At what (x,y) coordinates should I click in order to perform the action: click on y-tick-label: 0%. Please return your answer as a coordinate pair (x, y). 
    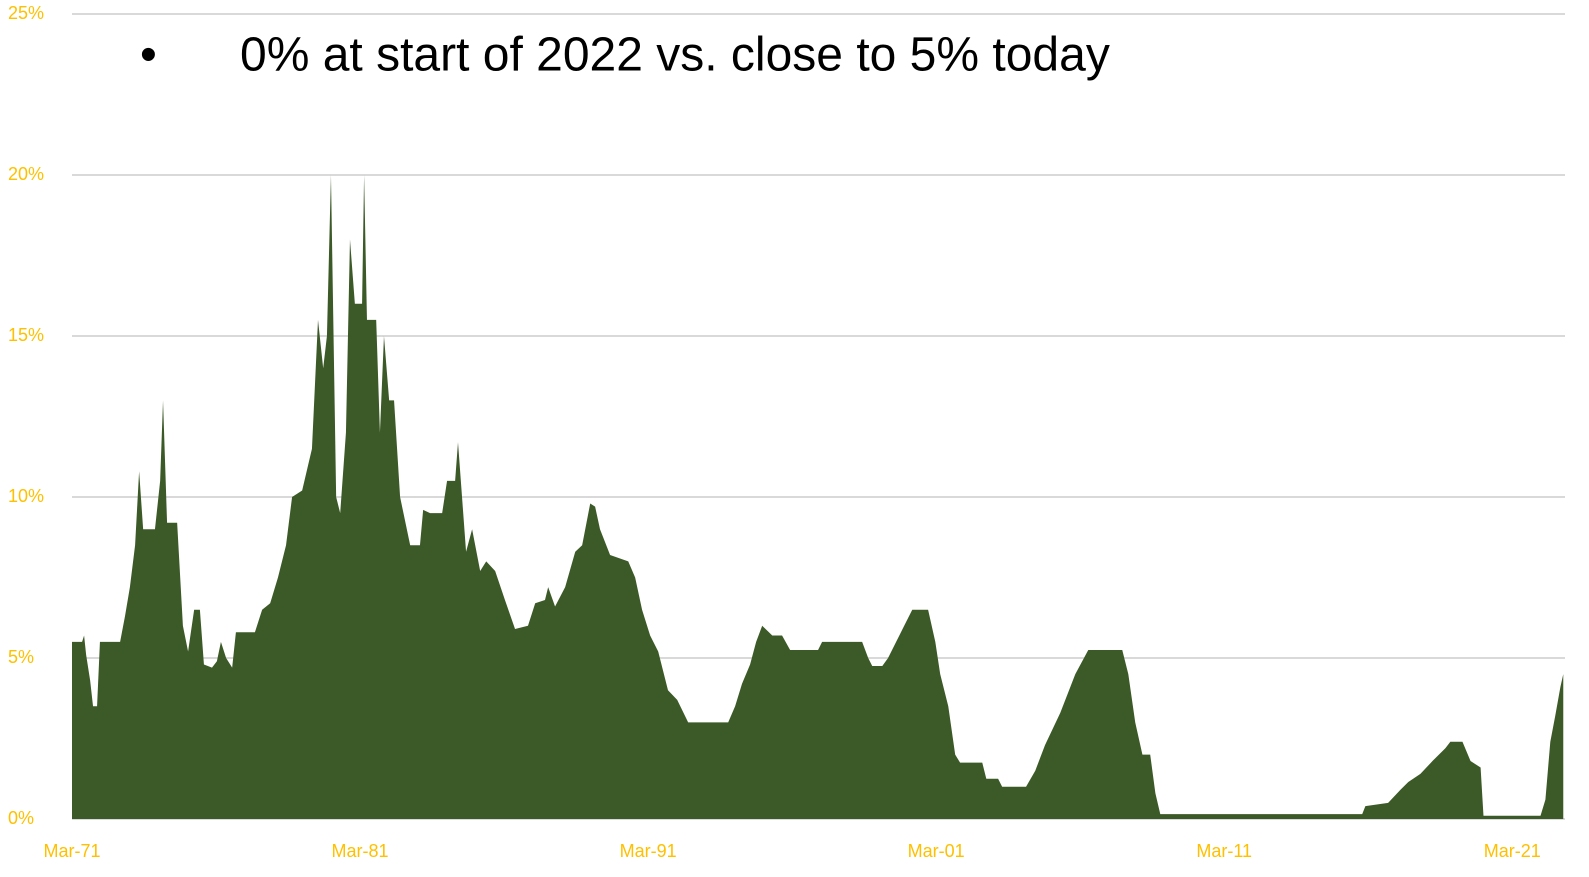
    Looking at the image, I should click on (21, 818).